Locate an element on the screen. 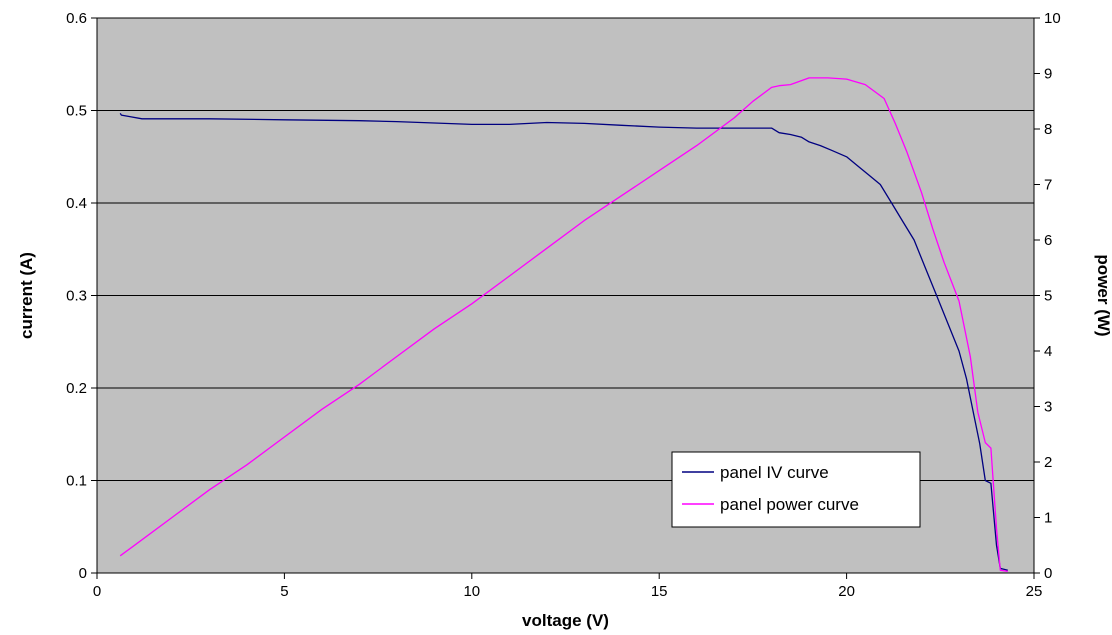 The image size is (1112, 635). left-axis-ticks: 0 0.1 0.2 0.3 0.4 0.5 0.6 is located at coordinates (81, 296).